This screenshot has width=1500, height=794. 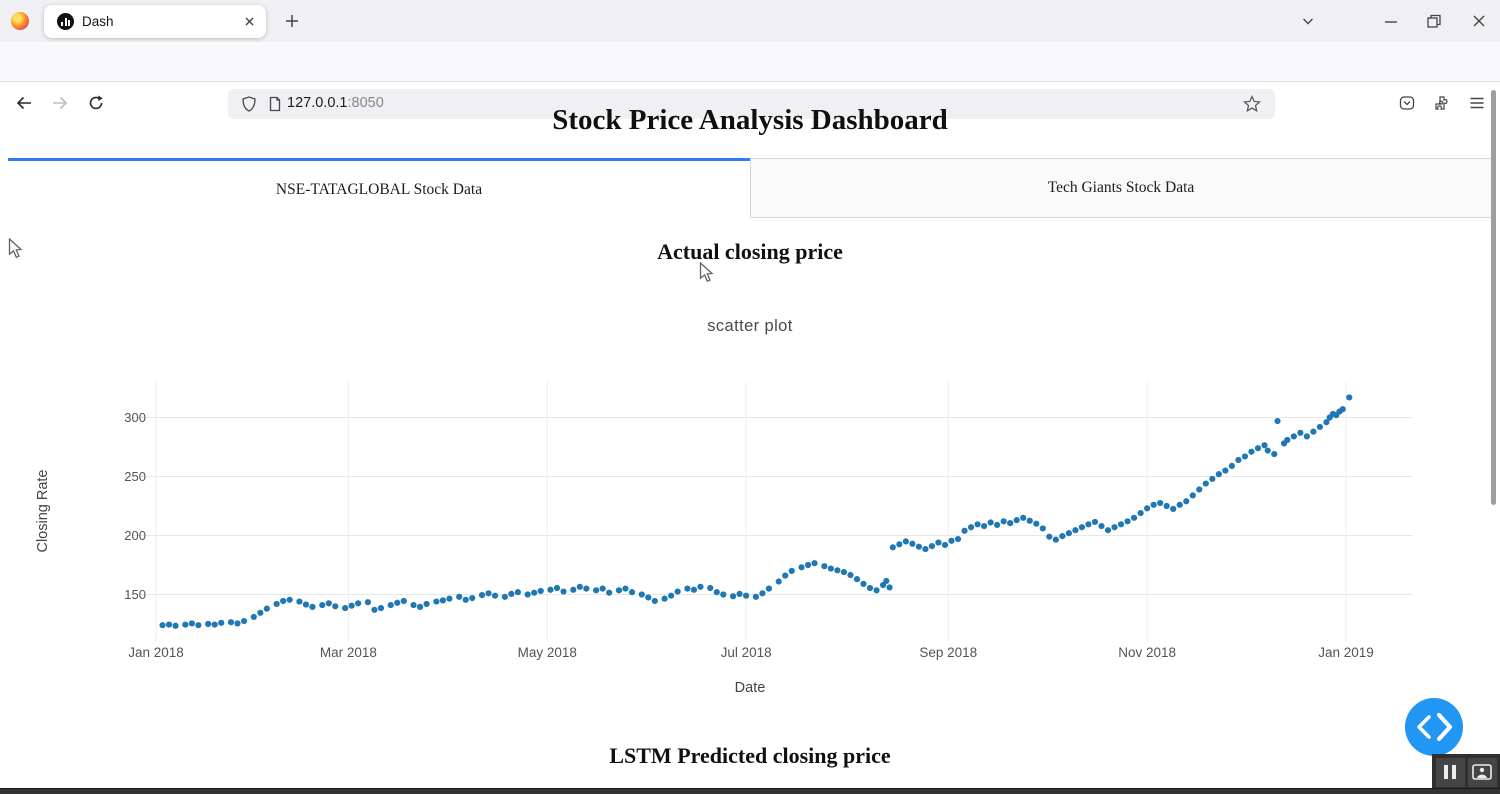 I want to click on picture-button, so click(x=1482, y=772).